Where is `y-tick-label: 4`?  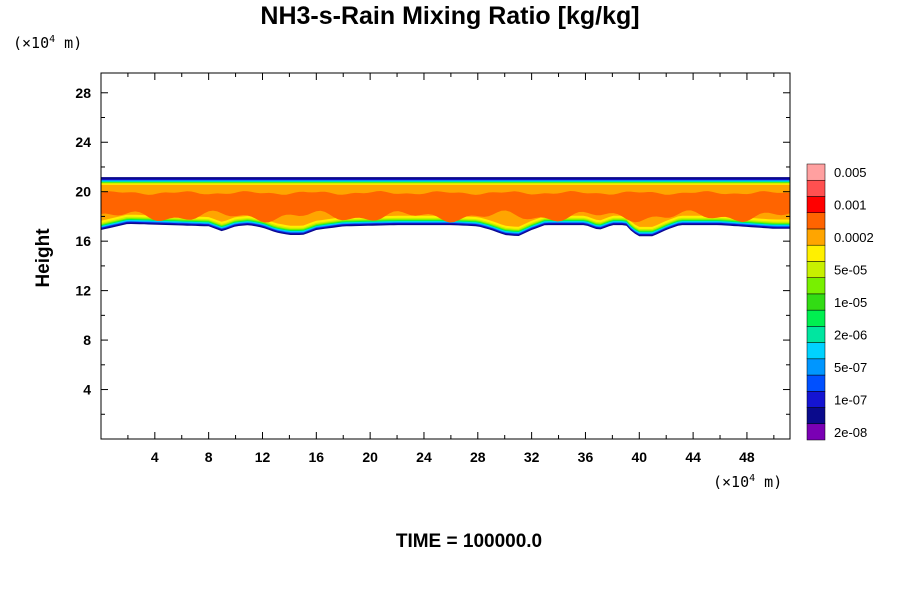
y-tick-label: 4 is located at coordinates (87, 390).